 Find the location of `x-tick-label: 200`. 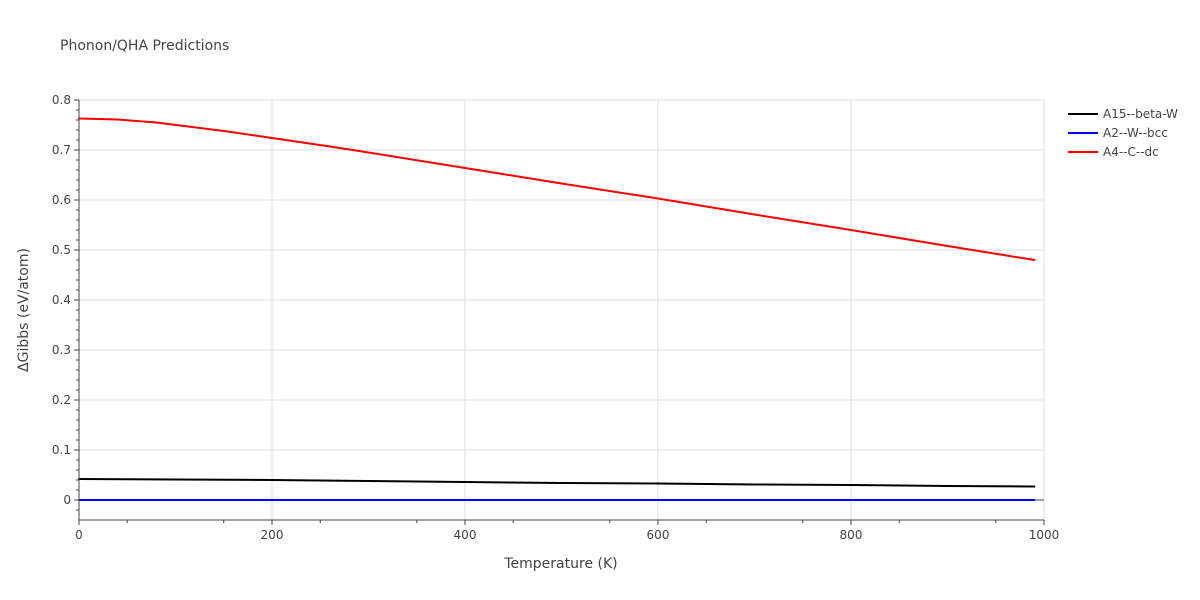

x-tick-label: 200 is located at coordinates (272, 535).